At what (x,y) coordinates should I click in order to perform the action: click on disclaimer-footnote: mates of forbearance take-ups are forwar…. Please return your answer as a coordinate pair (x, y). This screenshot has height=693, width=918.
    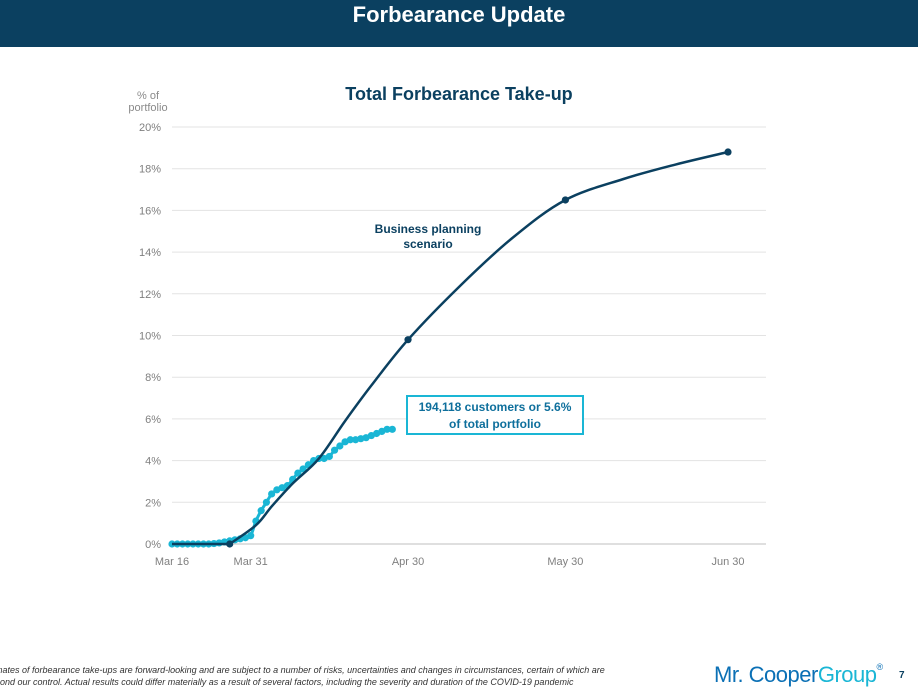
    Looking at the image, I should click on (350, 676).